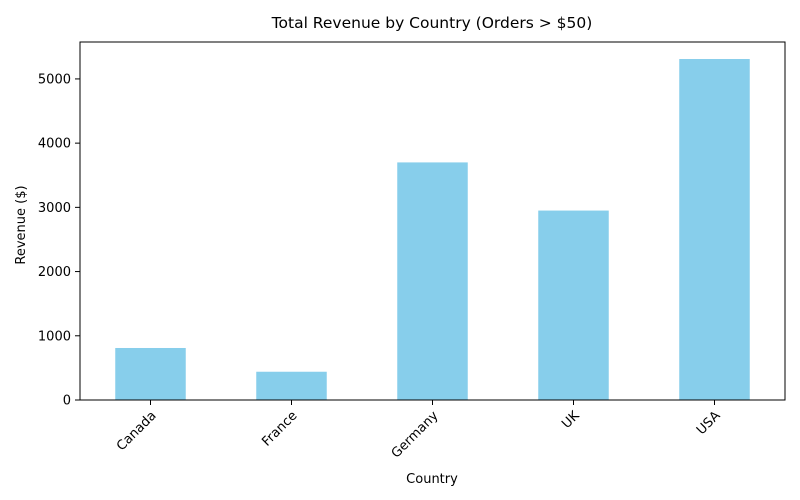 The width and height of the screenshot is (800, 500). Describe the element at coordinates (573, 305) in the screenshot. I see `bar-uk` at that location.